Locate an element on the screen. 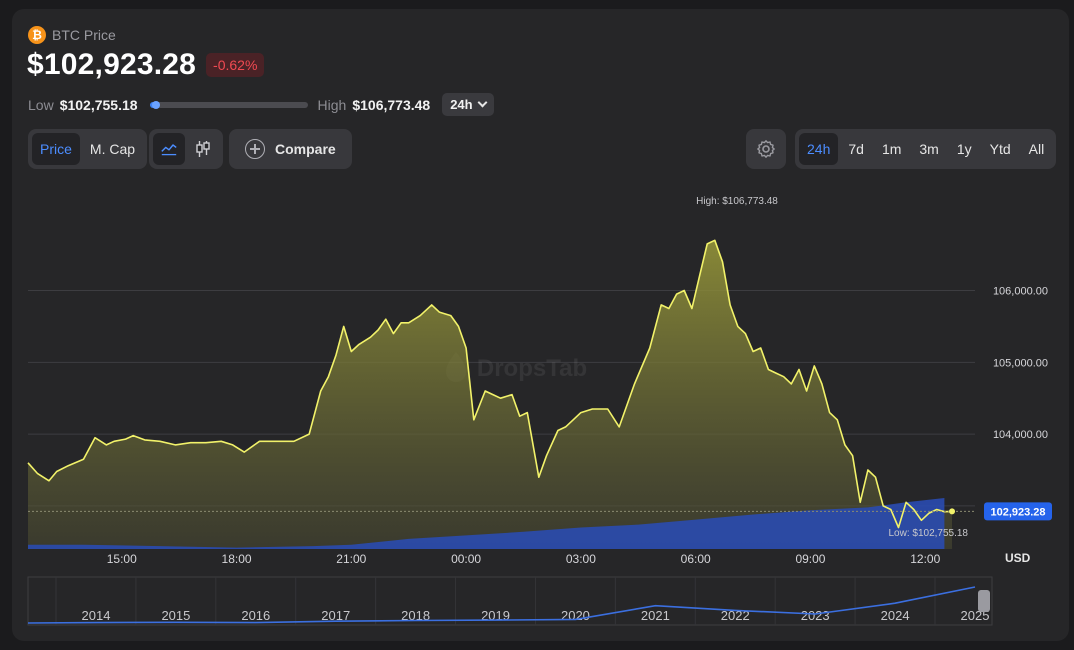 The height and width of the screenshot is (650, 1074). tab-market-cap: M. Cap is located at coordinates (112, 149).